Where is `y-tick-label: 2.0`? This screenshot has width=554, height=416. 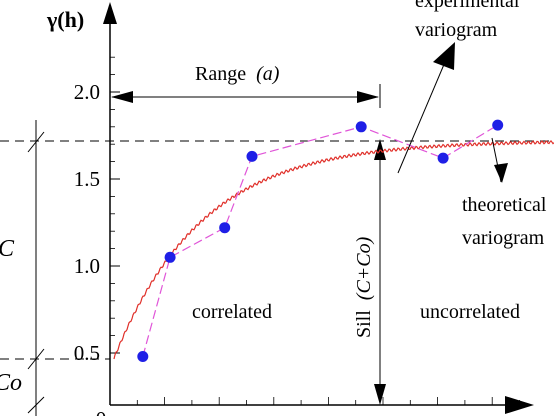
y-tick-label: 2.0 is located at coordinates (87, 92).